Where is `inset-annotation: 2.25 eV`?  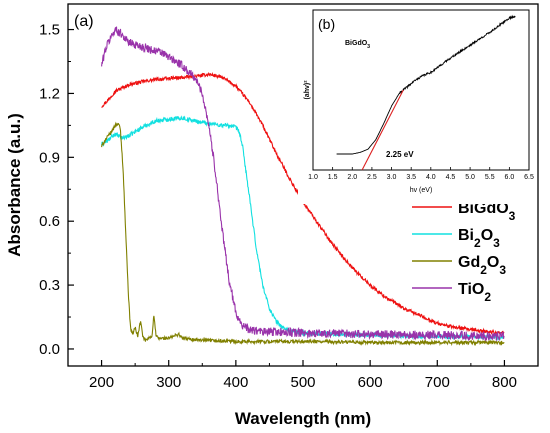
inset-annotation: 2.25 eV is located at coordinates (400, 154).